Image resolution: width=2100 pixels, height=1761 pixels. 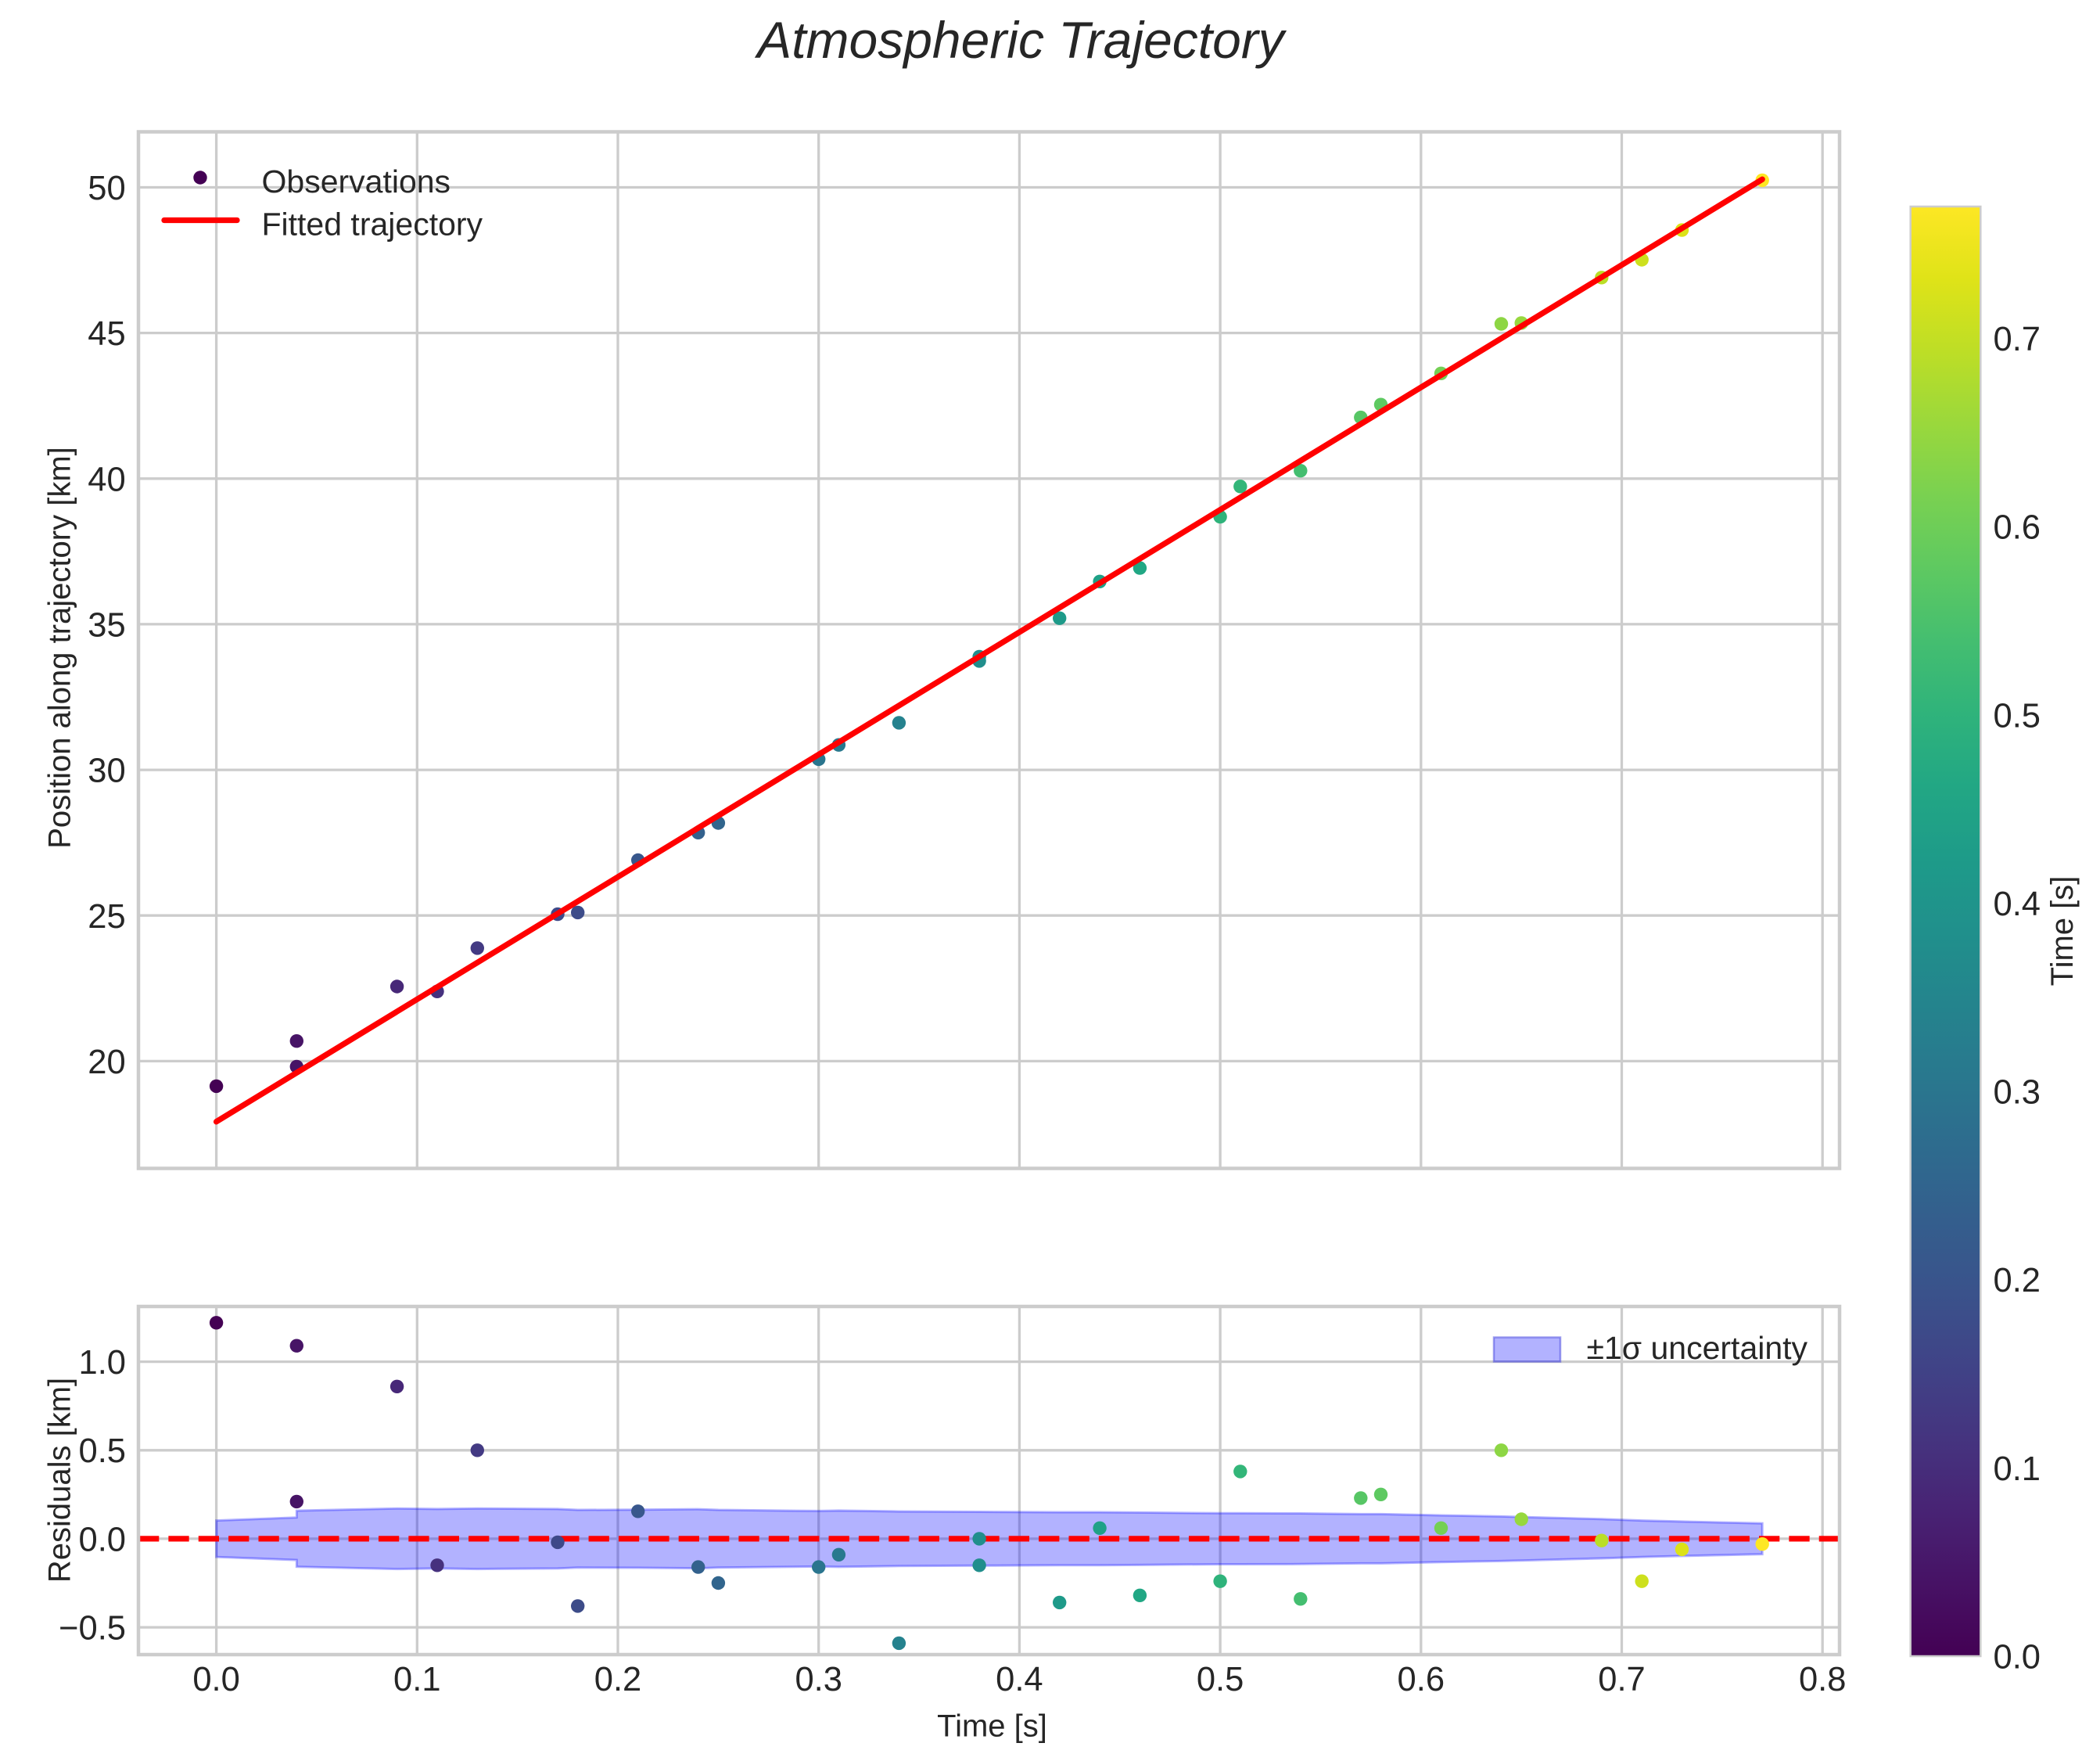 What do you see at coordinates (102, 1363) in the screenshot?
I see `svg-text: 1.0` at bounding box center [102, 1363].